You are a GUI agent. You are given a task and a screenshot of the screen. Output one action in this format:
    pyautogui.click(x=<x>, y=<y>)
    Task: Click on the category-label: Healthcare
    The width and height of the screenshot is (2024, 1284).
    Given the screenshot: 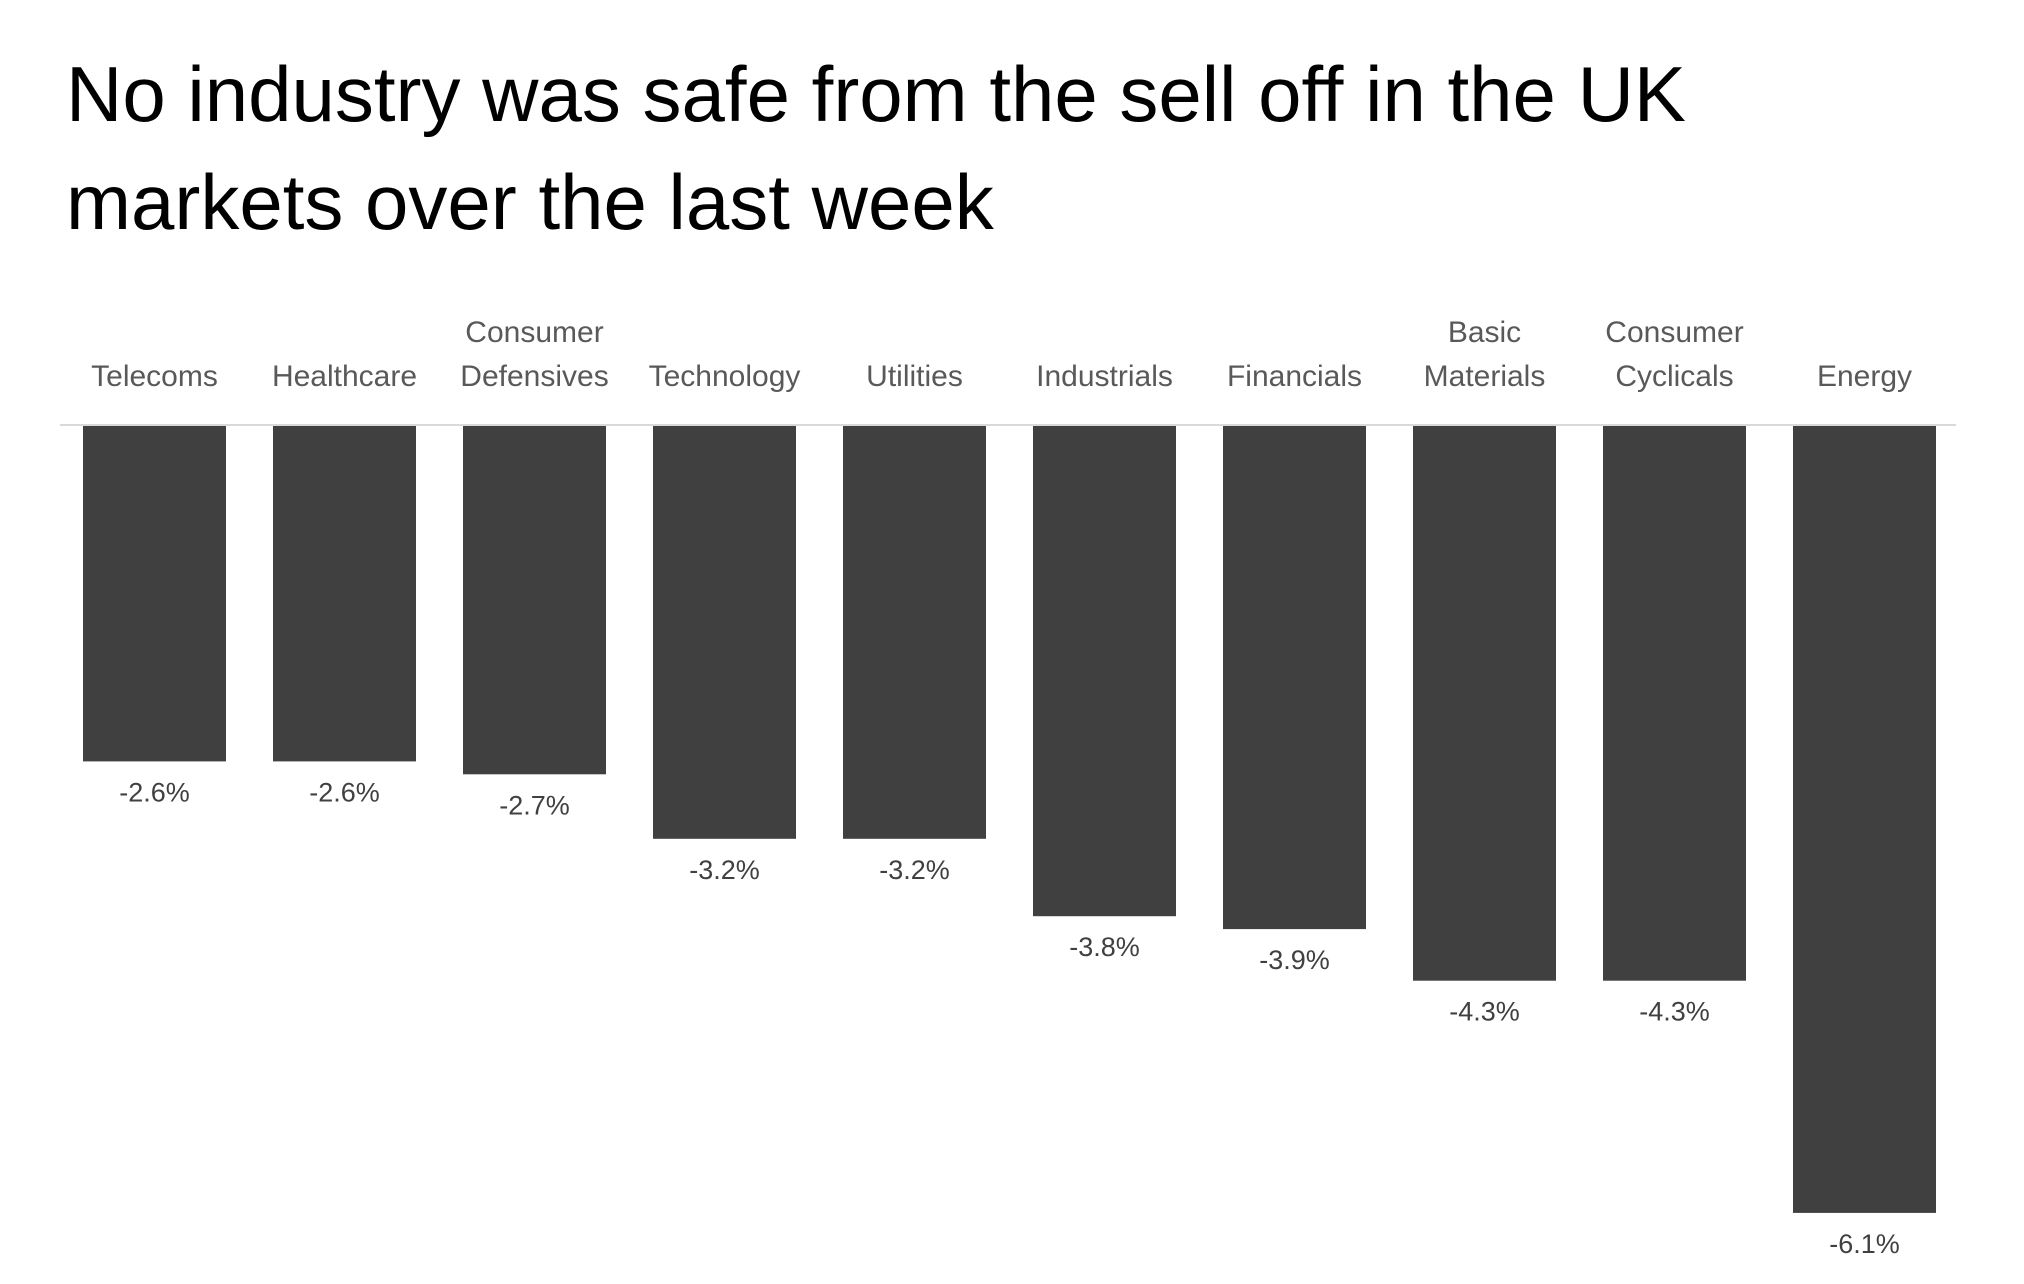 What is the action you would take?
    pyautogui.click(x=344, y=376)
    